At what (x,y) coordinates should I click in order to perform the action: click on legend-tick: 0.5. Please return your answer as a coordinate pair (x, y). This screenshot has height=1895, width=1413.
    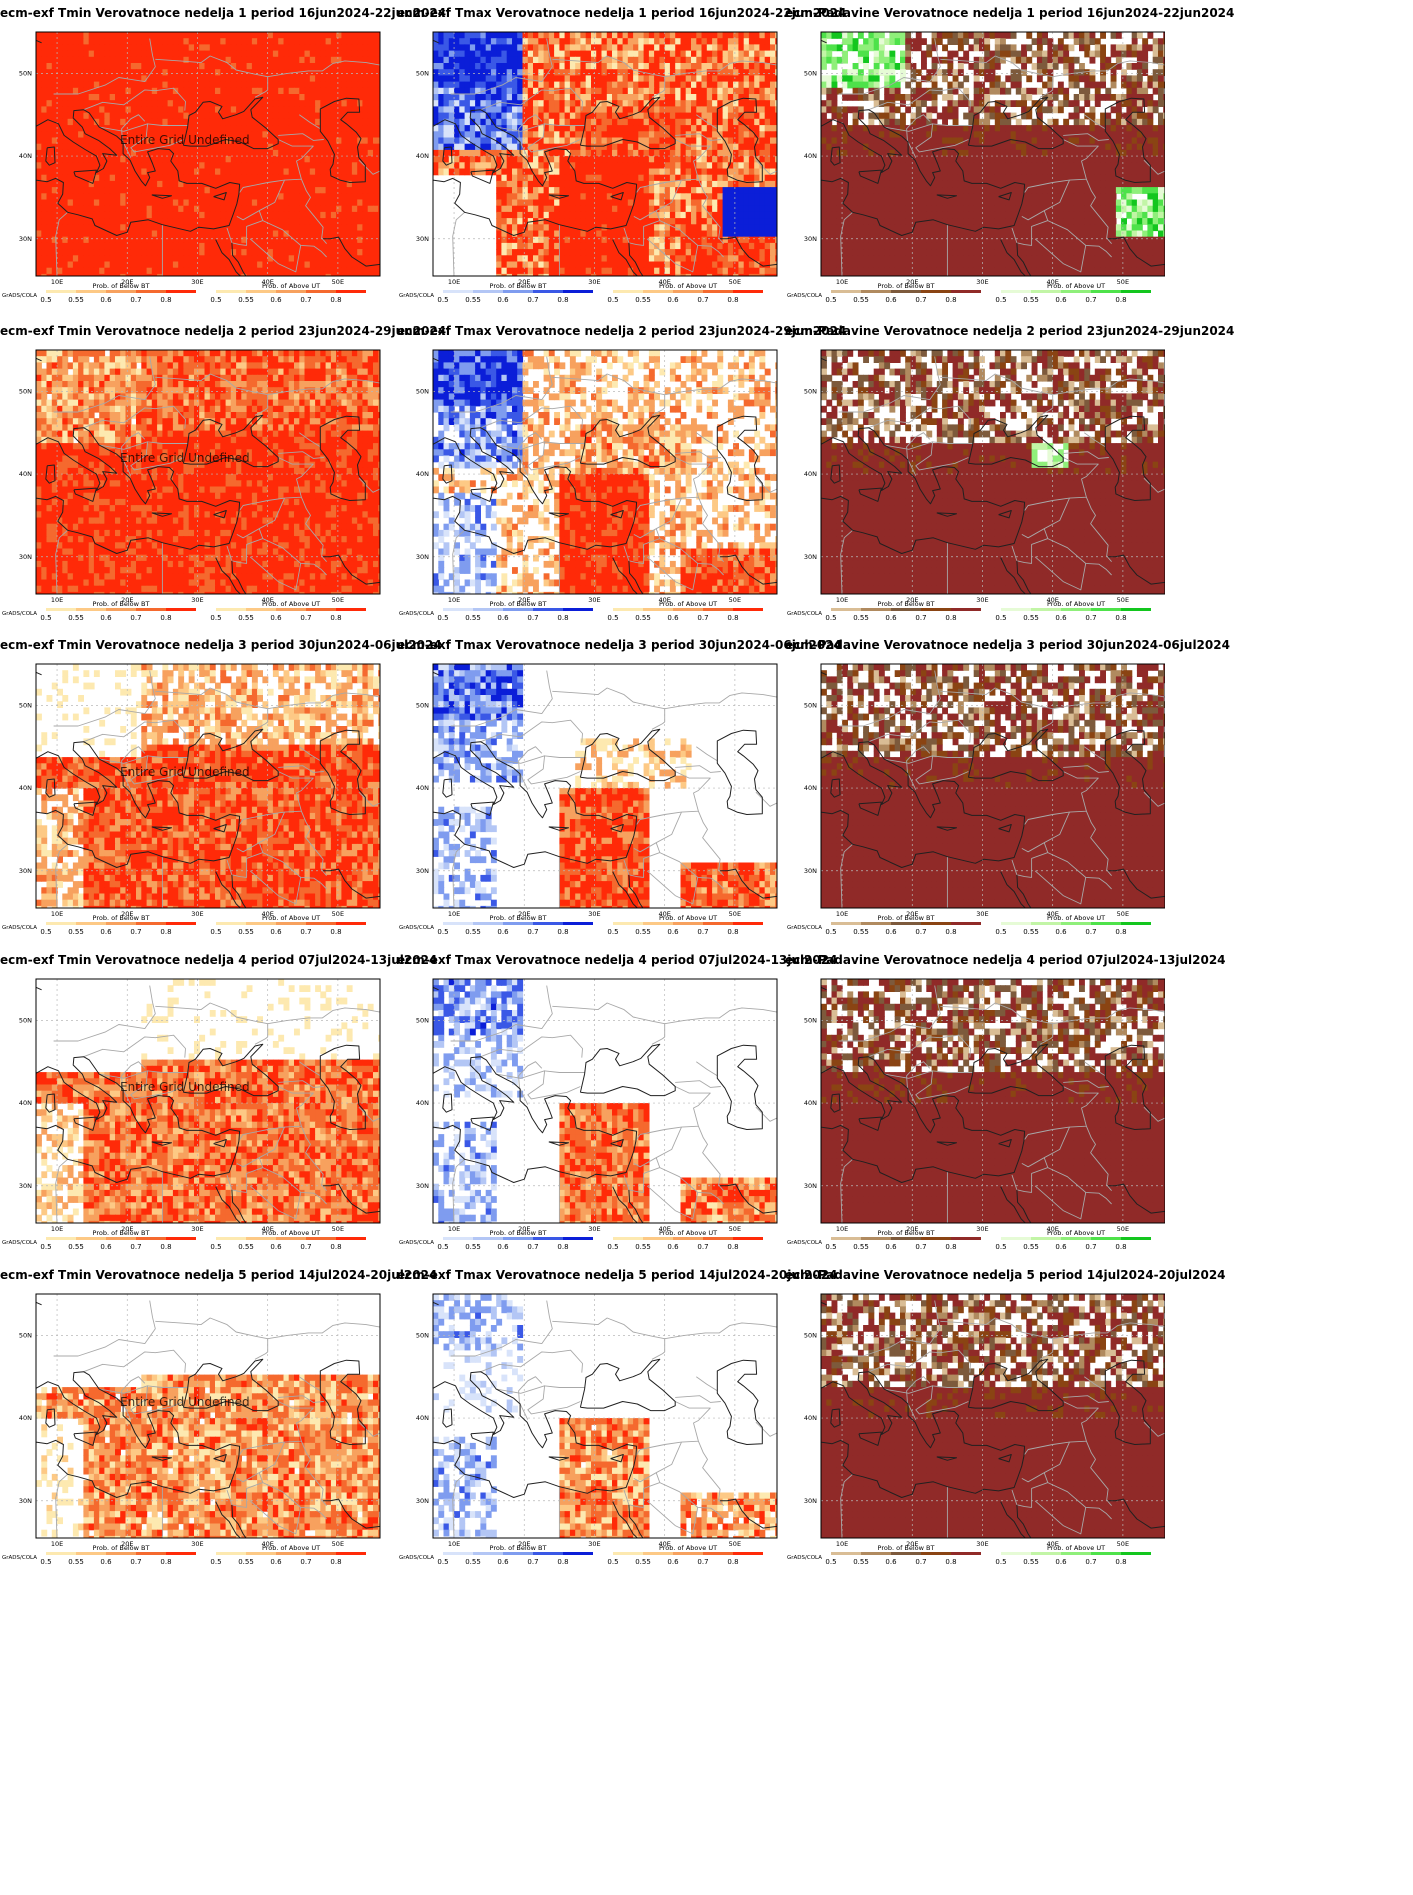
    Looking at the image, I should click on (830, 932).